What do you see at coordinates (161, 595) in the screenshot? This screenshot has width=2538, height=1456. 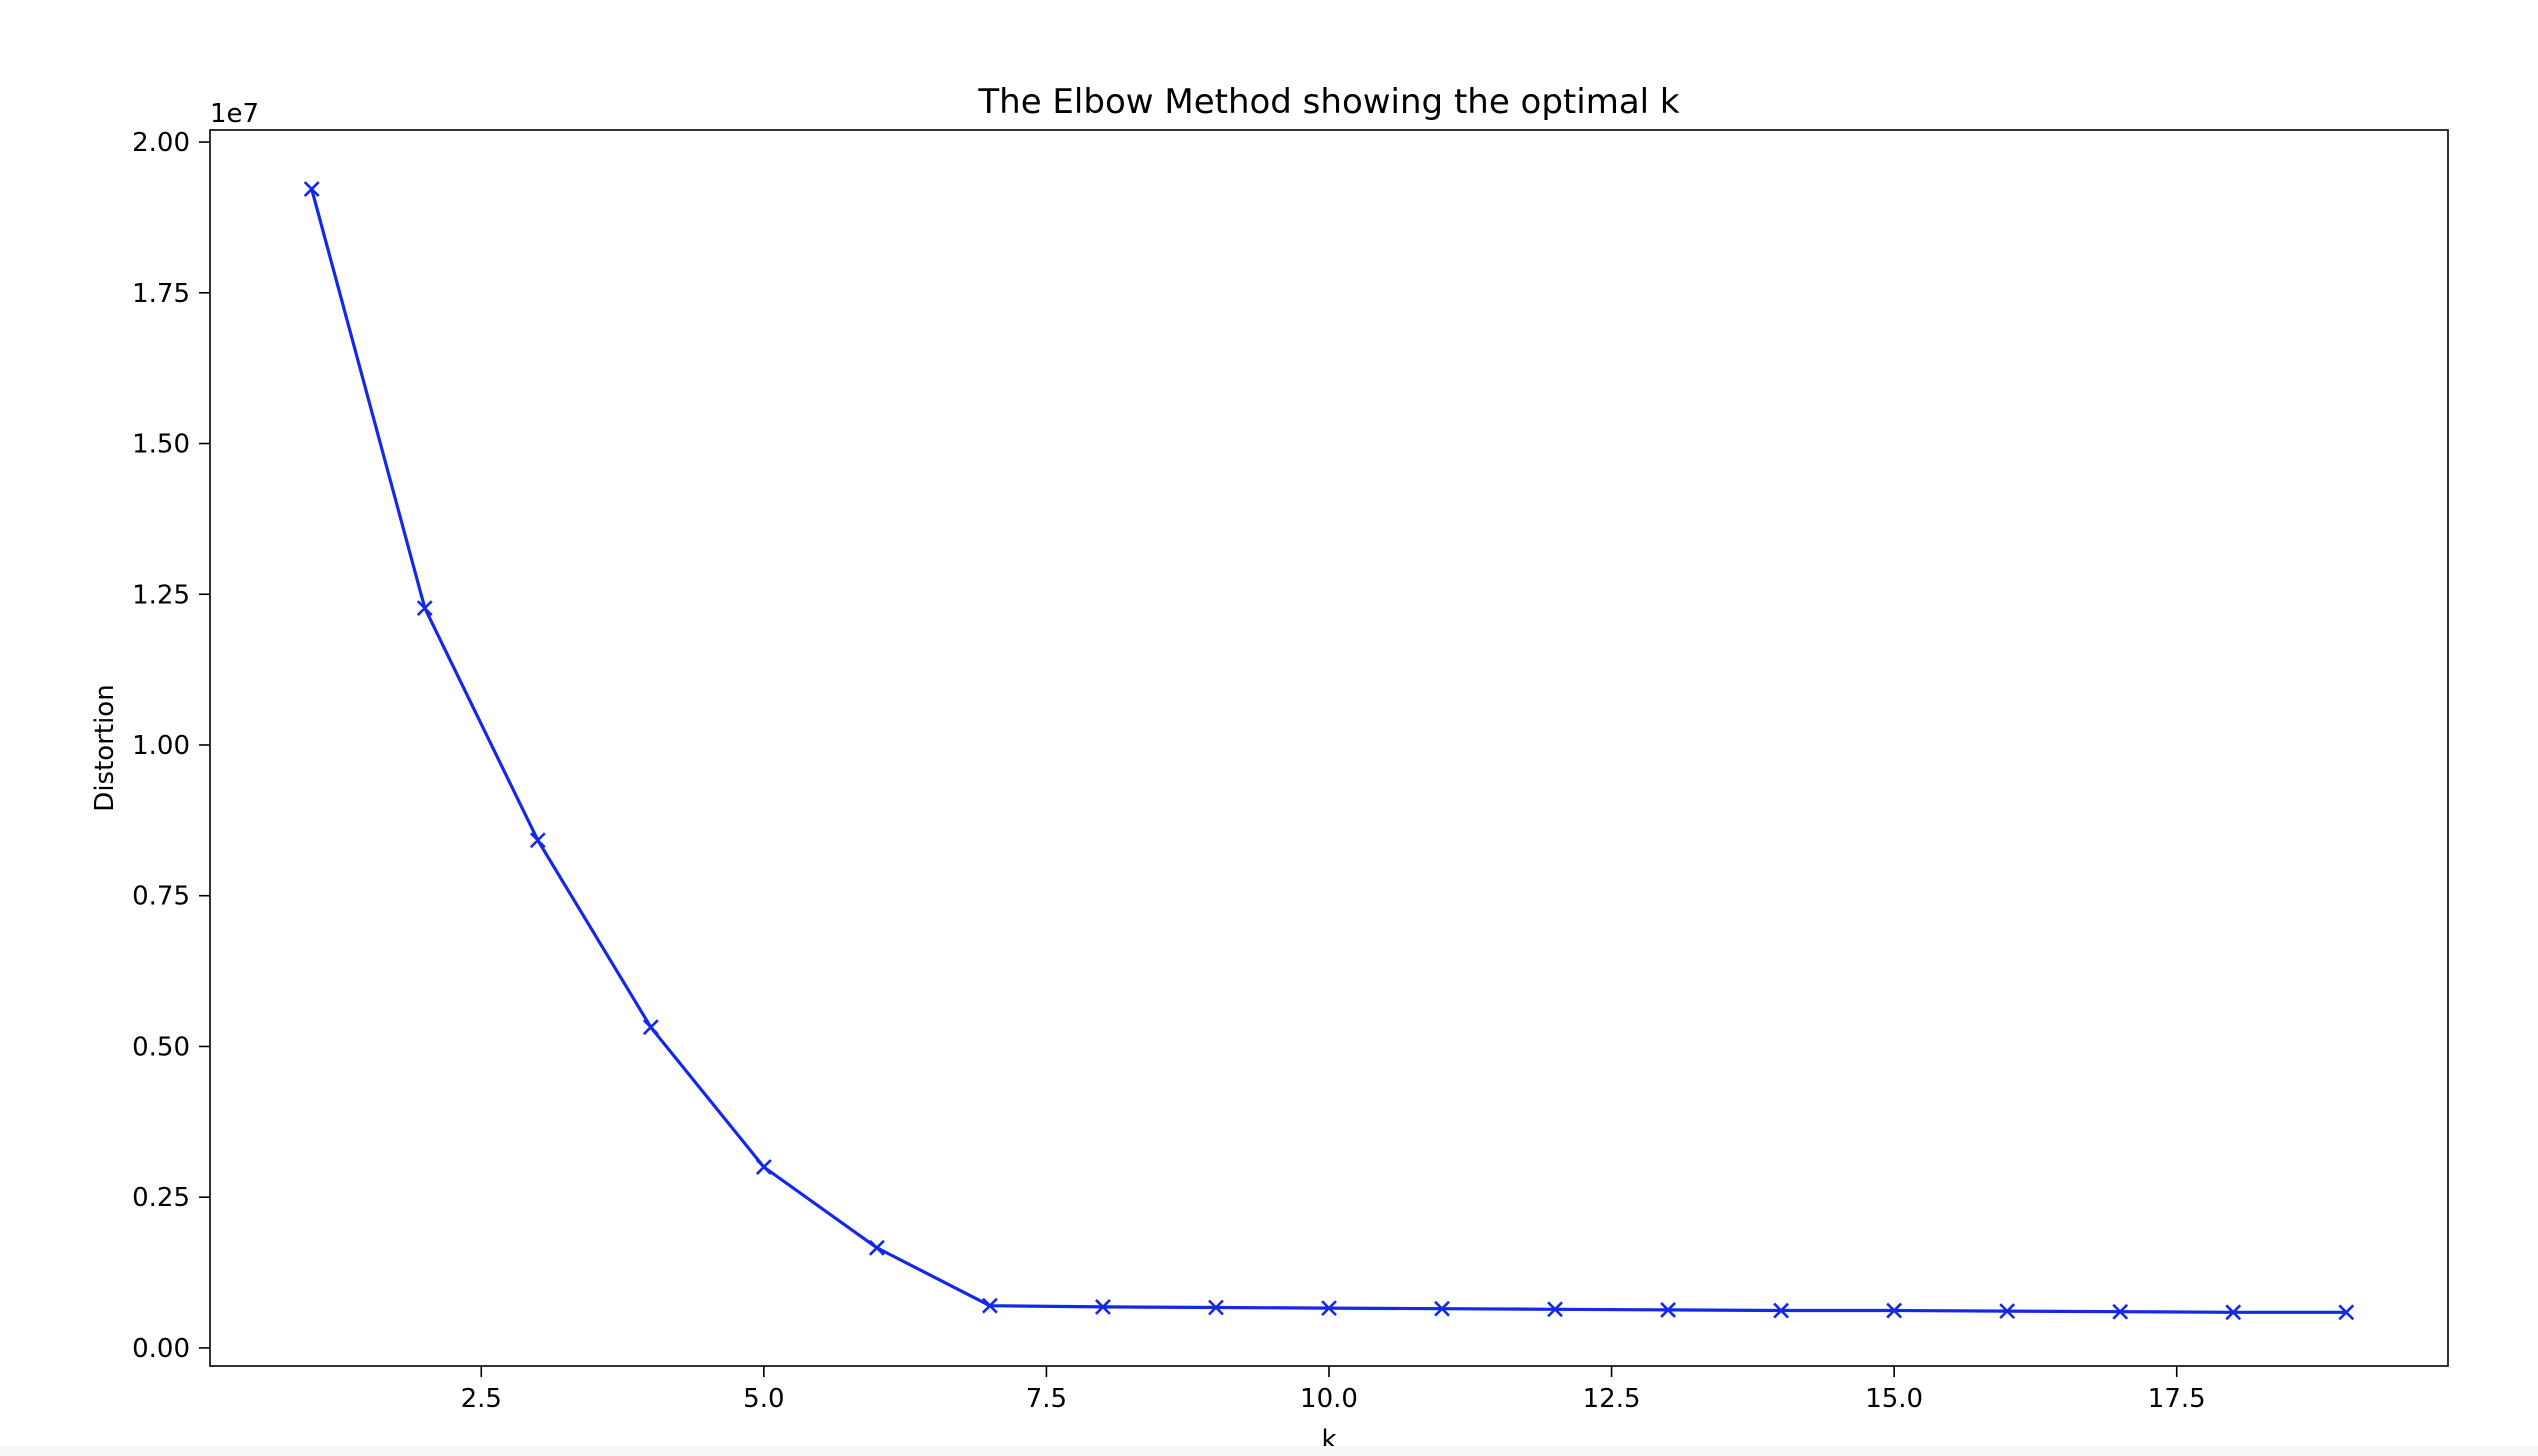 I see `y-tick-label: 1.25` at bounding box center [161, 595].